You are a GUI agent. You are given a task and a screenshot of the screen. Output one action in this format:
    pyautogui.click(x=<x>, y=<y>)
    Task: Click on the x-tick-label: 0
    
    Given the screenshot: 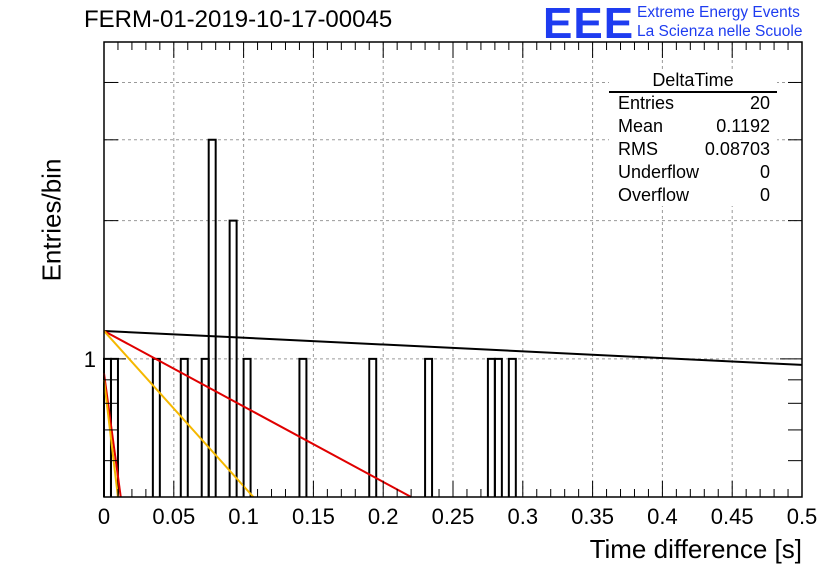 What is the action you would take?
    pyautogui.click(x=104, y=516)
    